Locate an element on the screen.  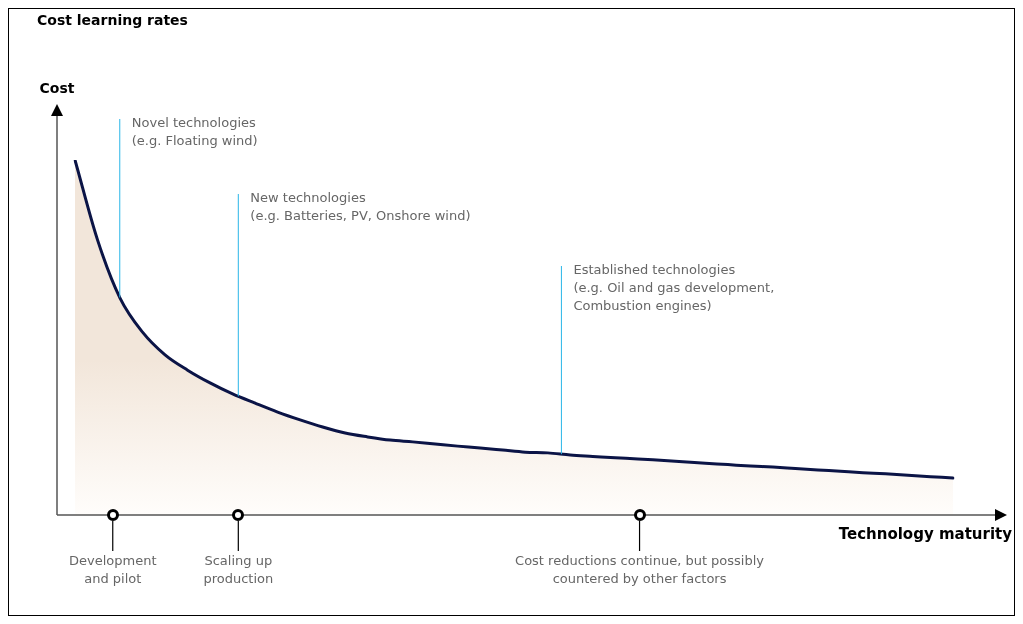
text: Development and pilot is located at coordinates (113, 570).